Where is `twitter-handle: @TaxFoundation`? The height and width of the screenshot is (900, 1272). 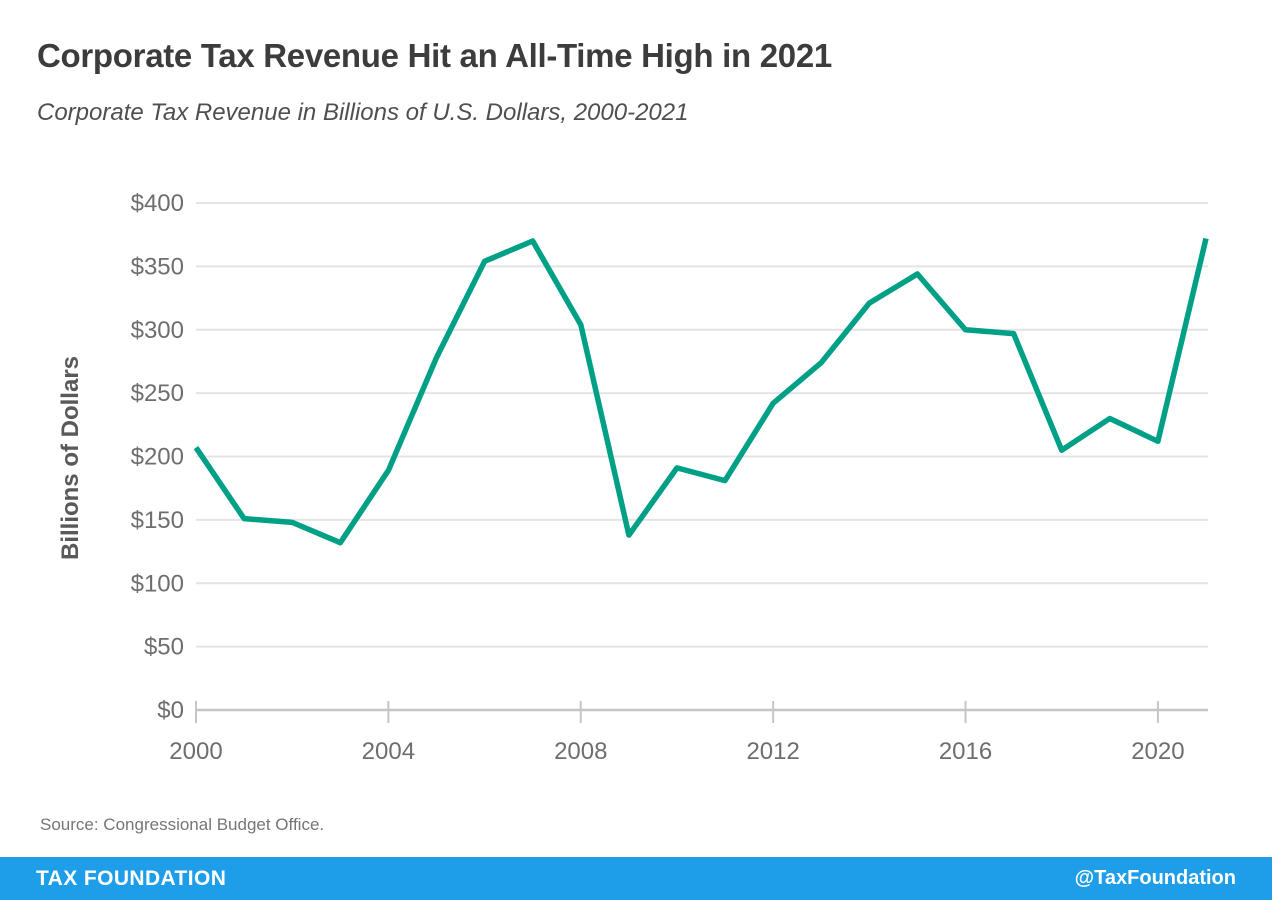 twitter-handle: @TaxFoundation is located at coordinates (1155, 878).